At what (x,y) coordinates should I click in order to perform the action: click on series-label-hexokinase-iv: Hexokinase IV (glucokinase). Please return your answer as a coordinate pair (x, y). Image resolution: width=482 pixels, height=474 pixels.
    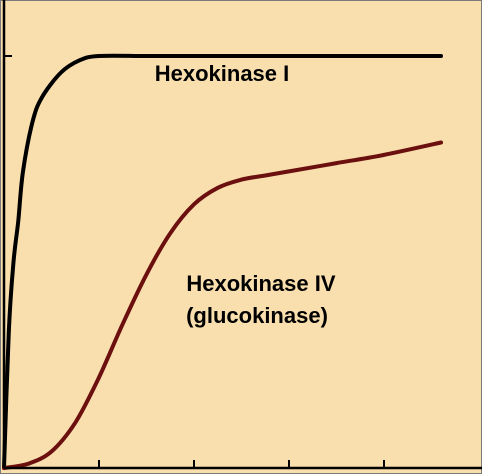
    Looking at the image, I should click on (264, 299).